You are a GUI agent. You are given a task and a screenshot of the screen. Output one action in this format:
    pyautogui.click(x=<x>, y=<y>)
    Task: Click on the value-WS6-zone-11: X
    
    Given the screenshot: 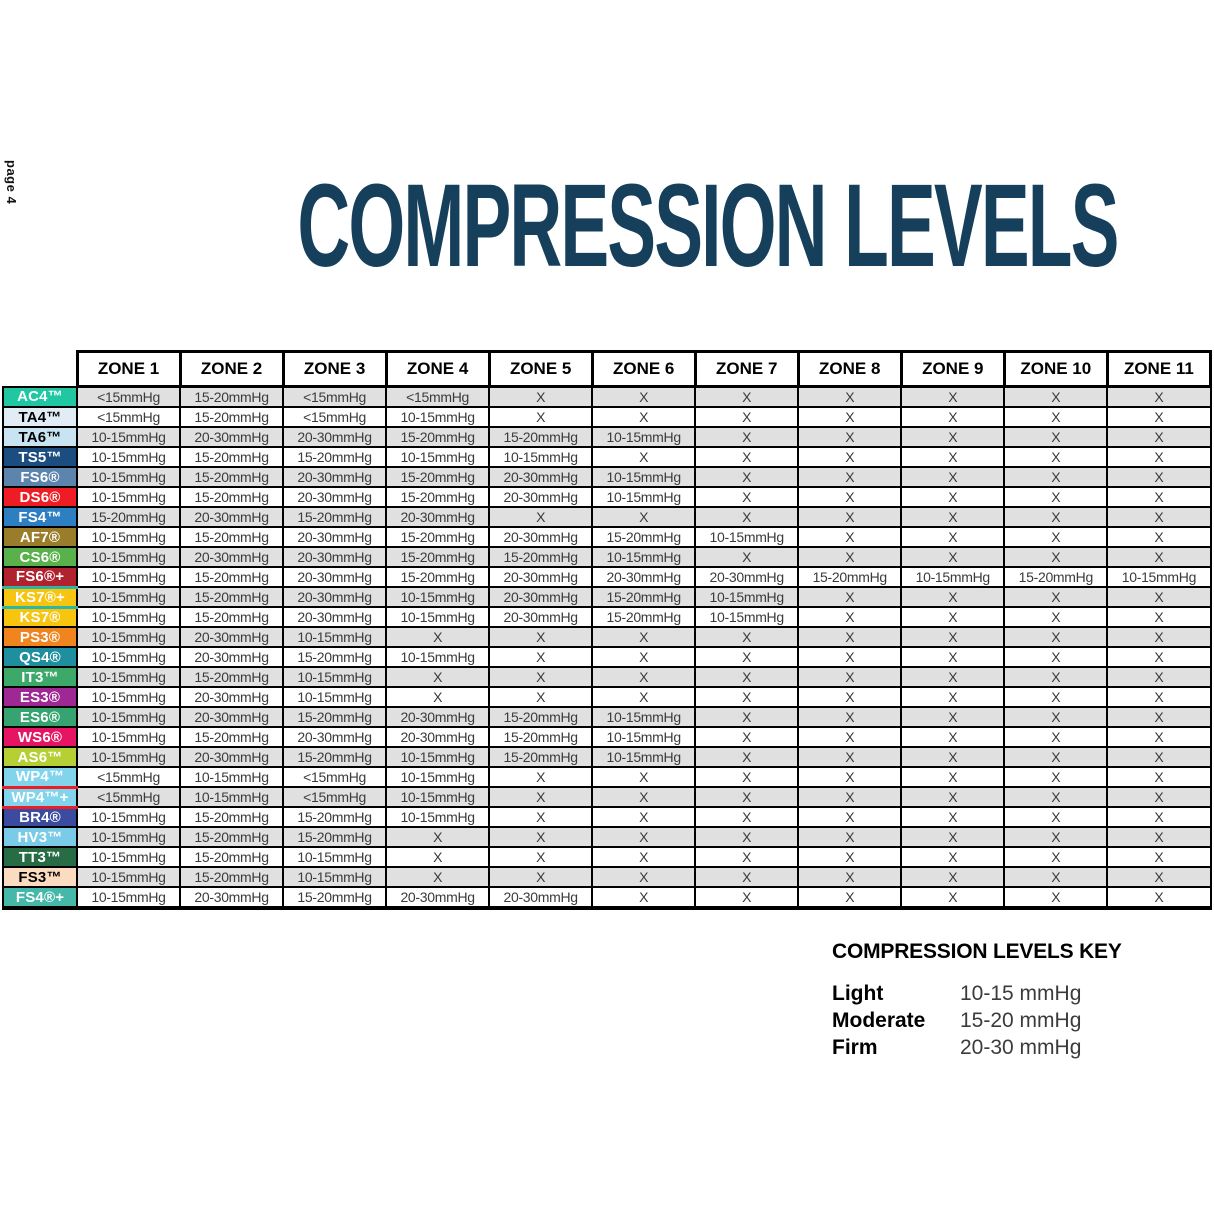 What is the action you would take?
    pyautogui.click(x=1159, y=737)
    